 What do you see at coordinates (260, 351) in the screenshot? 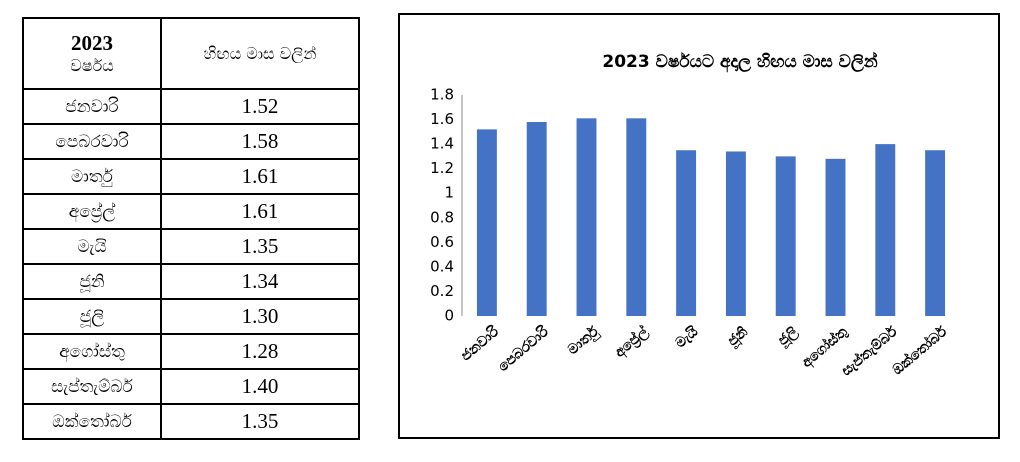
I see `value-cell: 1.28` at bounding box center [260, 351].